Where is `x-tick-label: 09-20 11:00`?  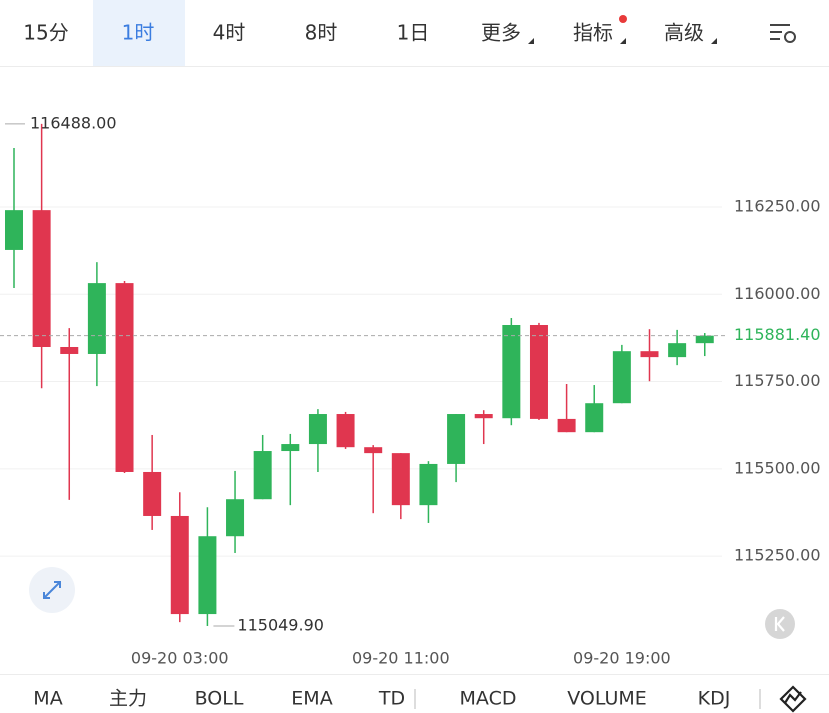
x-tick-label: 09-20 11:00 is located at coordinates (401, 658).